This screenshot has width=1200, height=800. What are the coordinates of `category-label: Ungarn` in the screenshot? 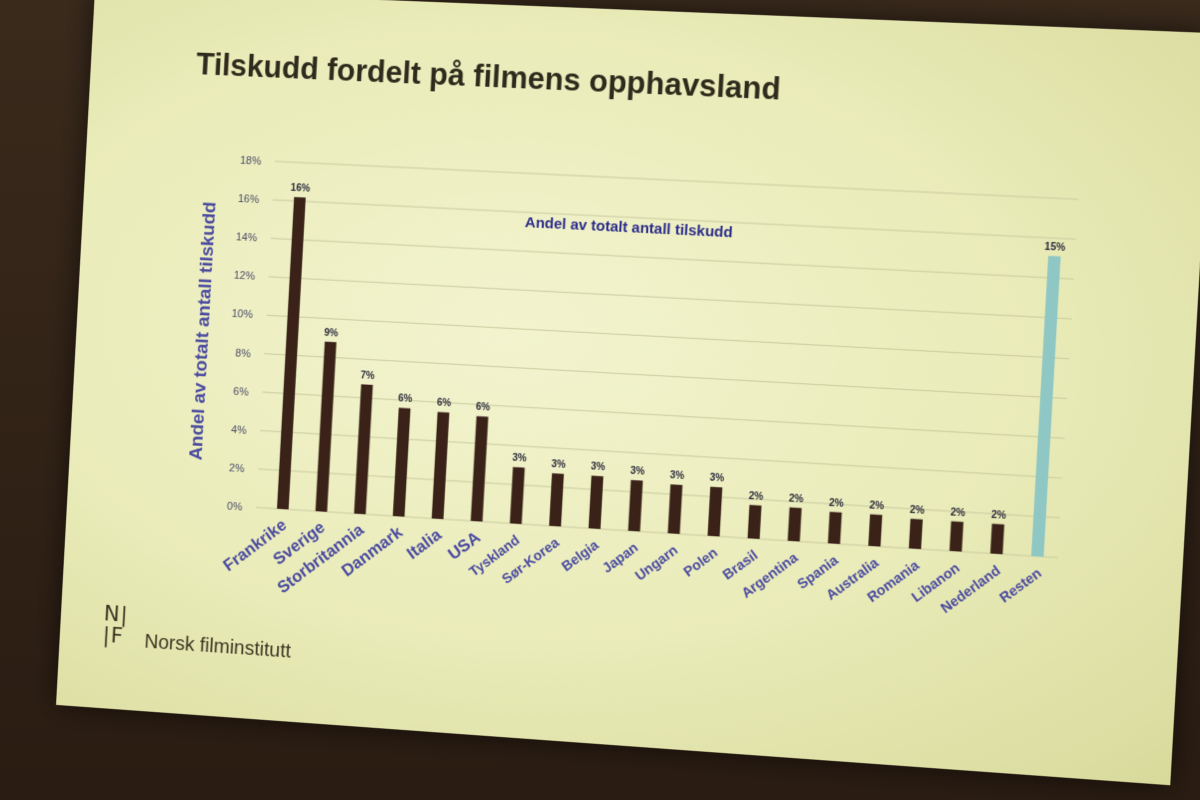 It's located at (656, 562).